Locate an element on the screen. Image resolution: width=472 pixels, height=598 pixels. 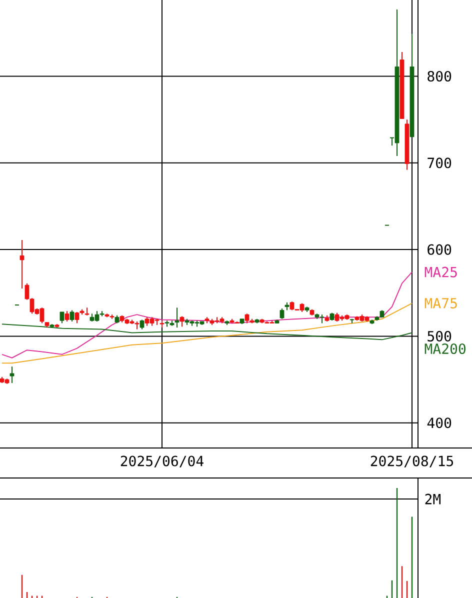
y-tick-label: 700 is located at coordinates (440, 163).